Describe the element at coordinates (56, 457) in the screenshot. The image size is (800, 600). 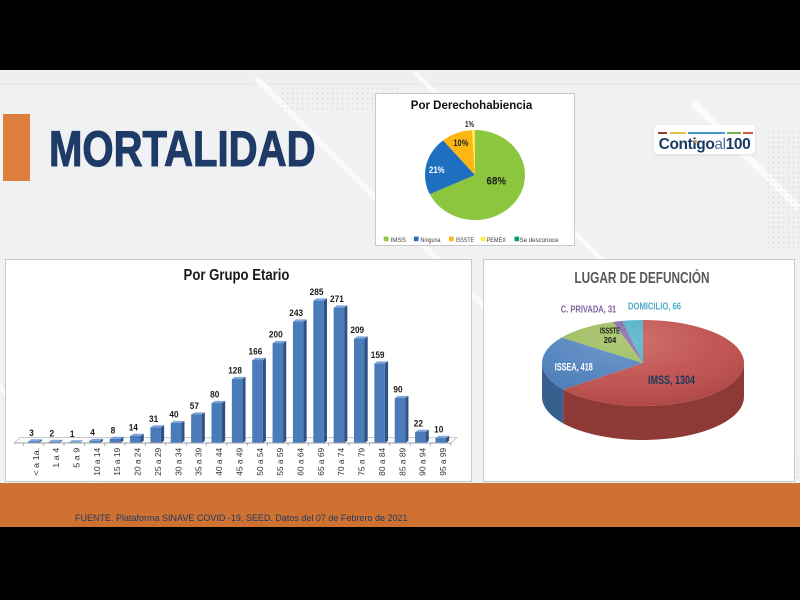
I see `svg-text: 1 a 4` at that location.